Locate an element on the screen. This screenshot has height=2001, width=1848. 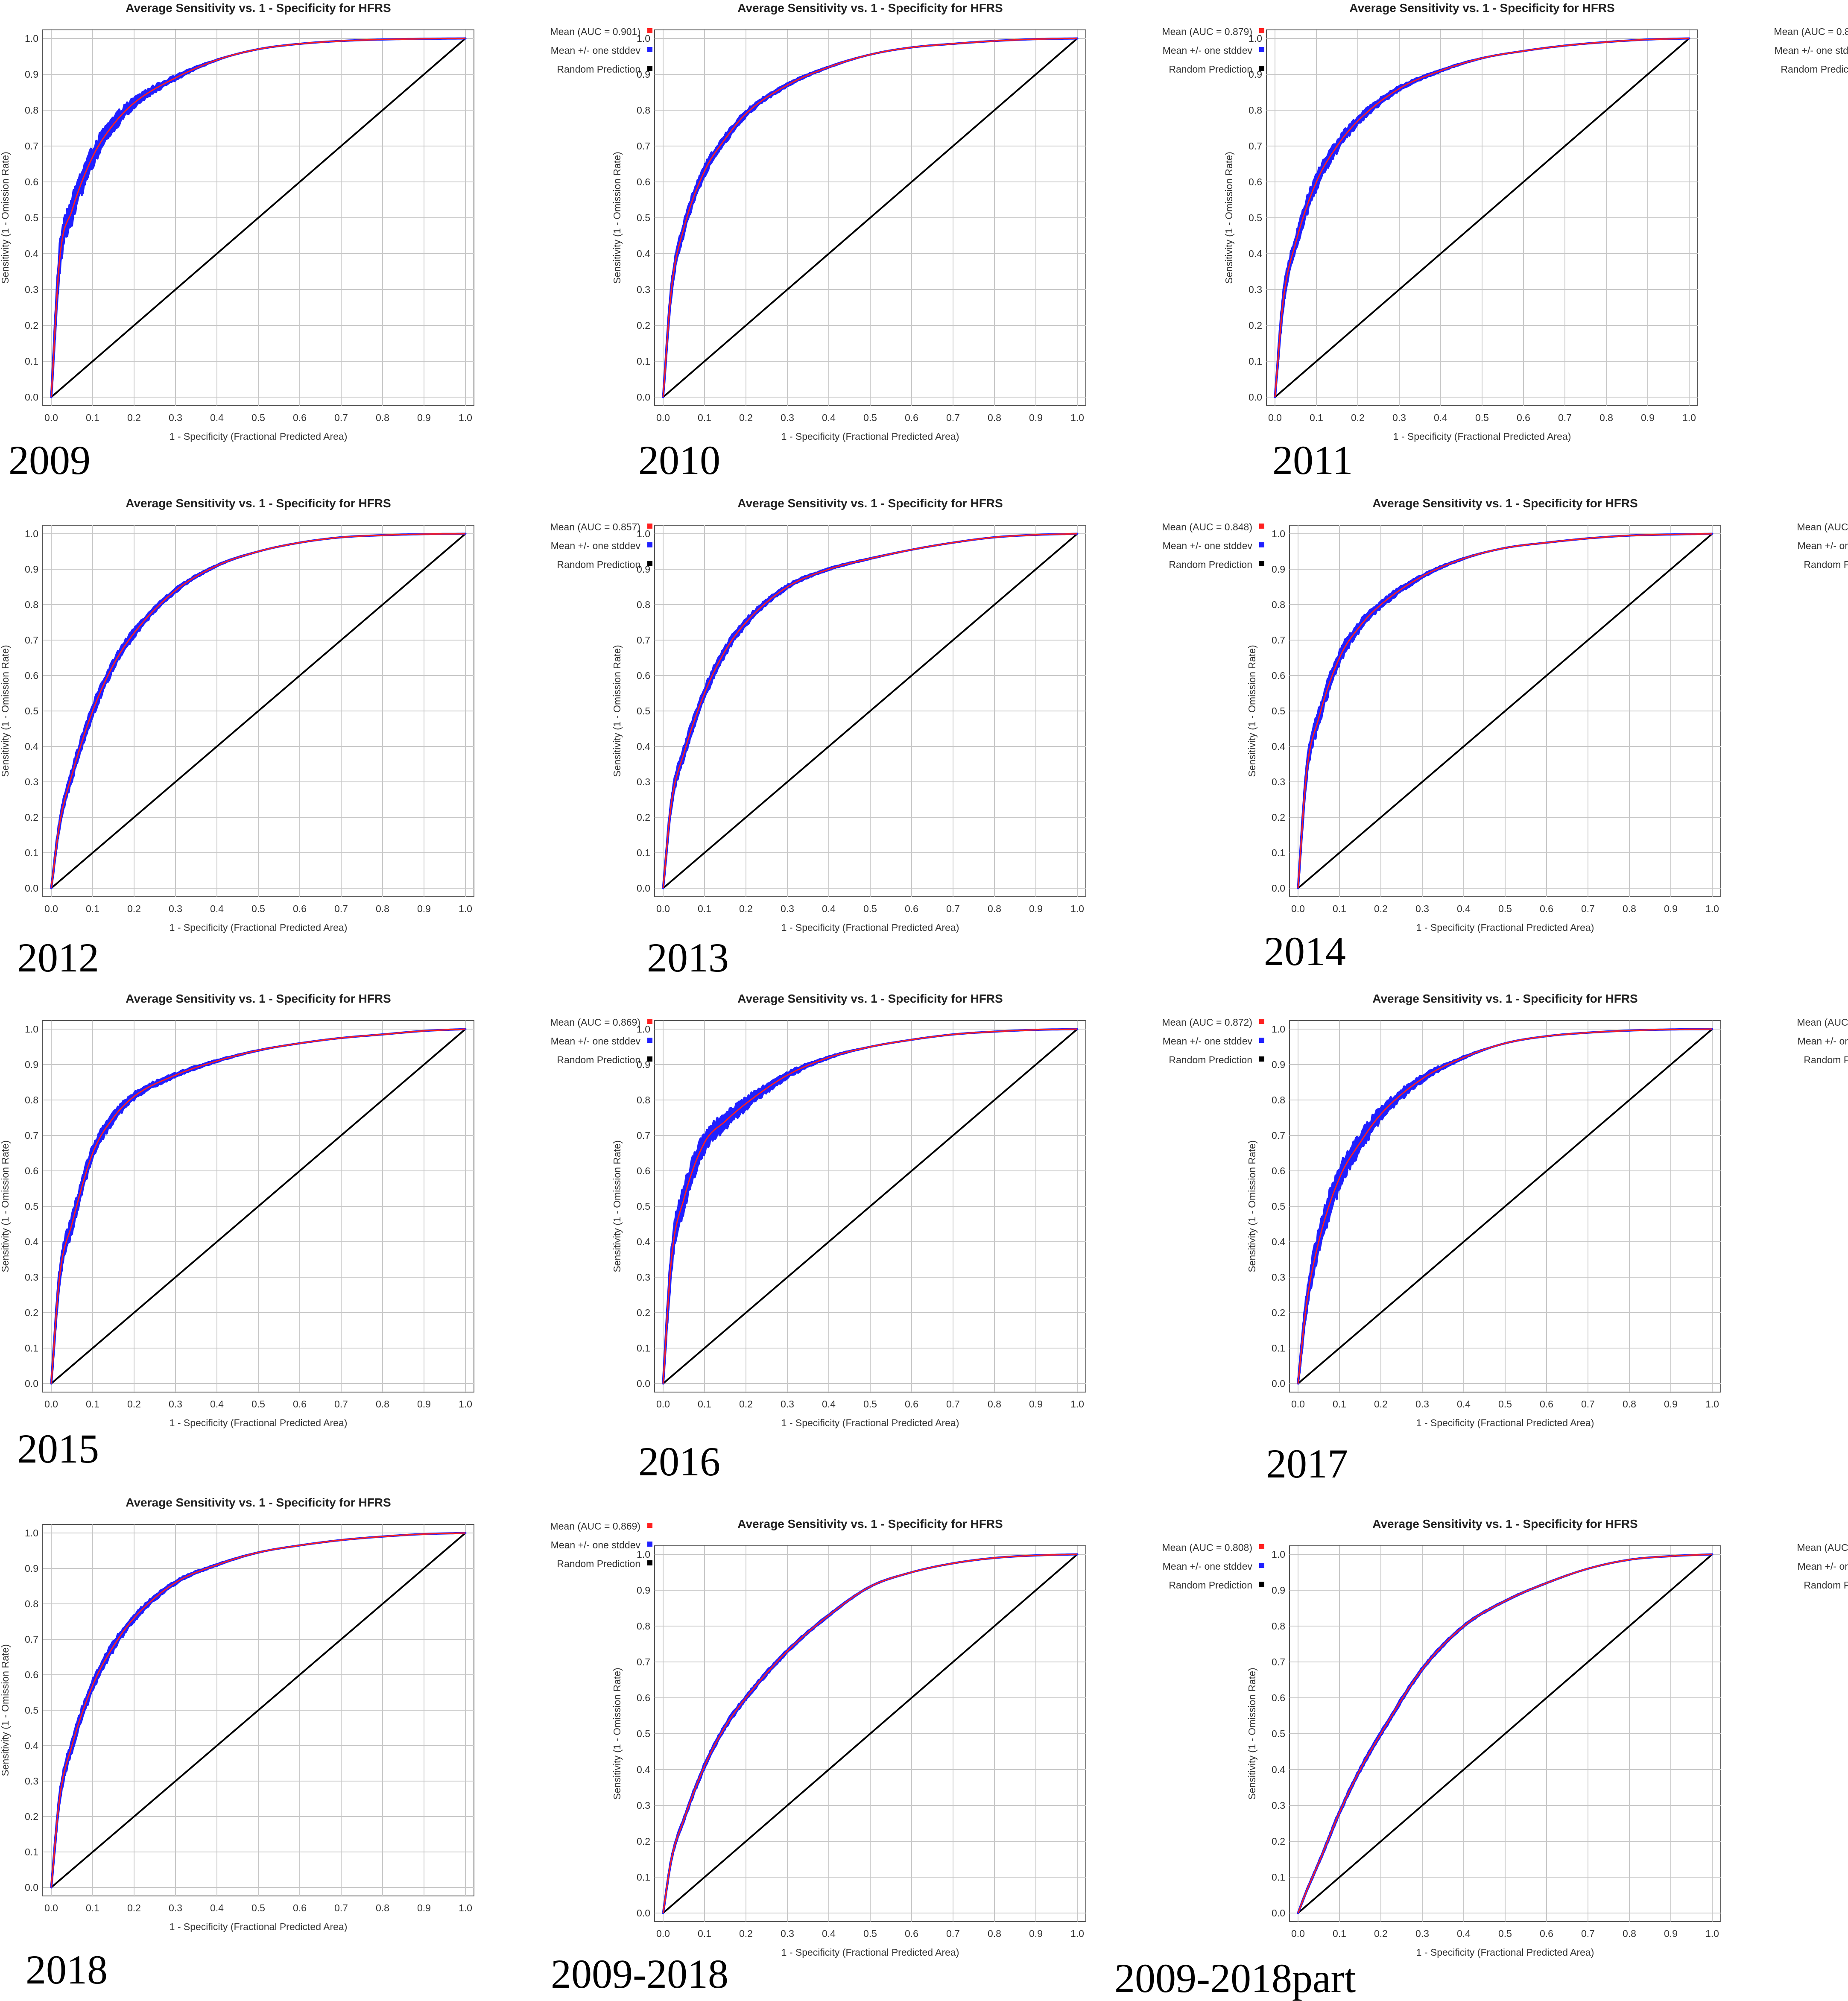
panel-year-label: 2011 is located at coordinates (1312, 460).